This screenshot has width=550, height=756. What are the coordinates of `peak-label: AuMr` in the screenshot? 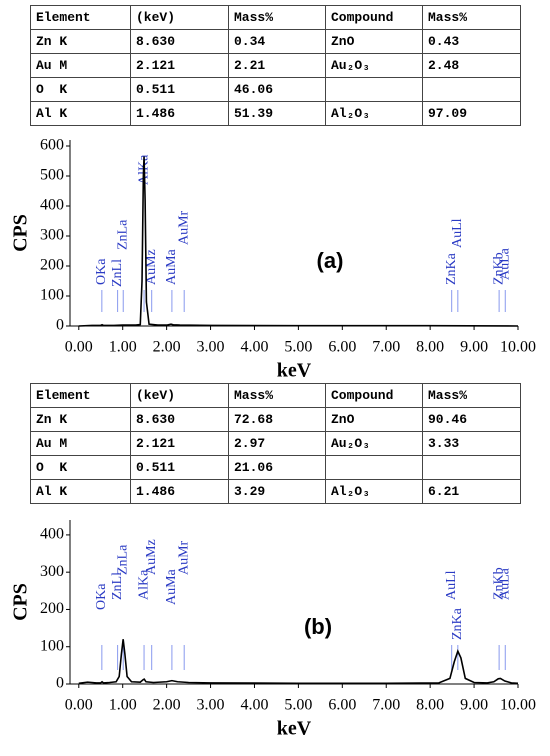 It's located at (183, 557).